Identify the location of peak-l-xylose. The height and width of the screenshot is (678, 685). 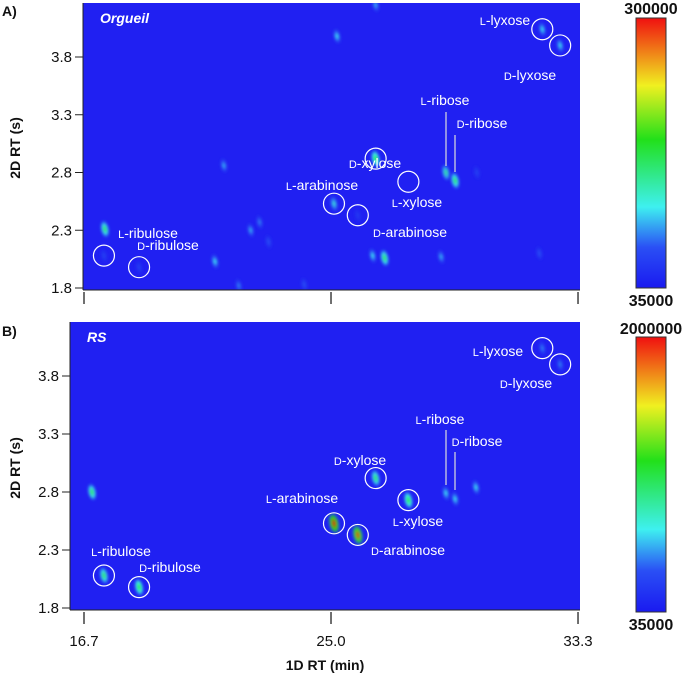
(408, 500).